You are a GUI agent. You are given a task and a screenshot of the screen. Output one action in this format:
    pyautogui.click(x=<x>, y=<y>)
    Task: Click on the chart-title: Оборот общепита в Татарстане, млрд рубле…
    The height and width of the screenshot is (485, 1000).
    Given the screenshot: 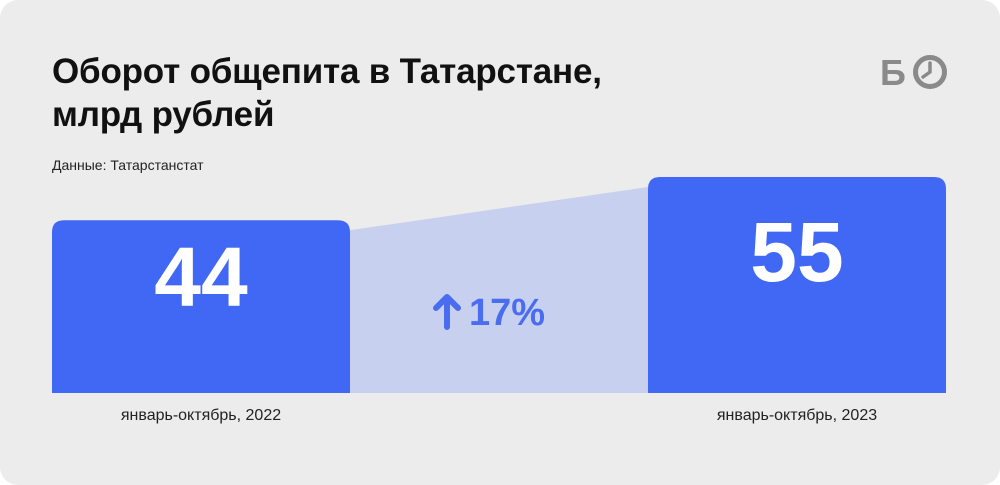 What is the action you would take?
    pyautogui.click(x=327, y=93)
    